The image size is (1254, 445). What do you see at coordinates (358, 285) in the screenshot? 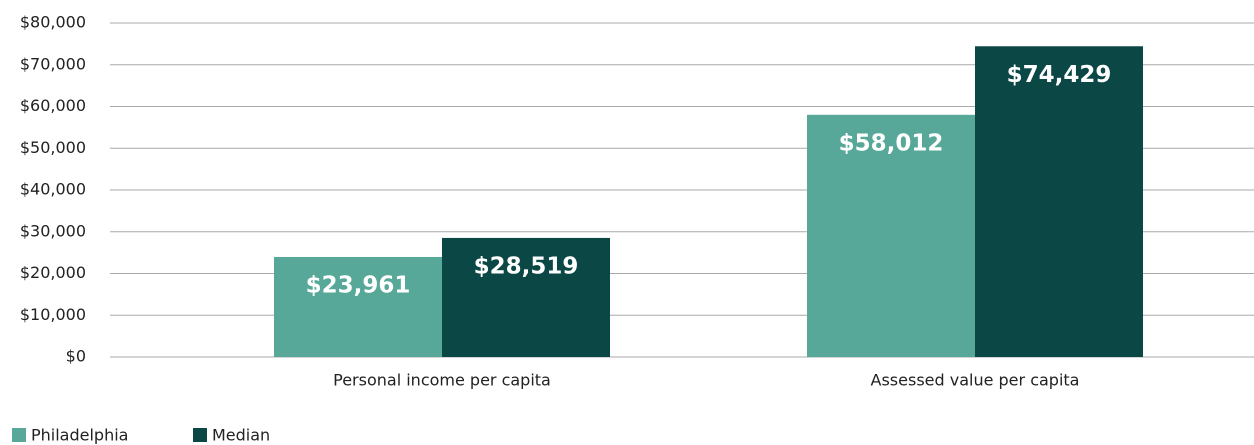
I see `value-label: $23,961` at bounding box center [358, 285].